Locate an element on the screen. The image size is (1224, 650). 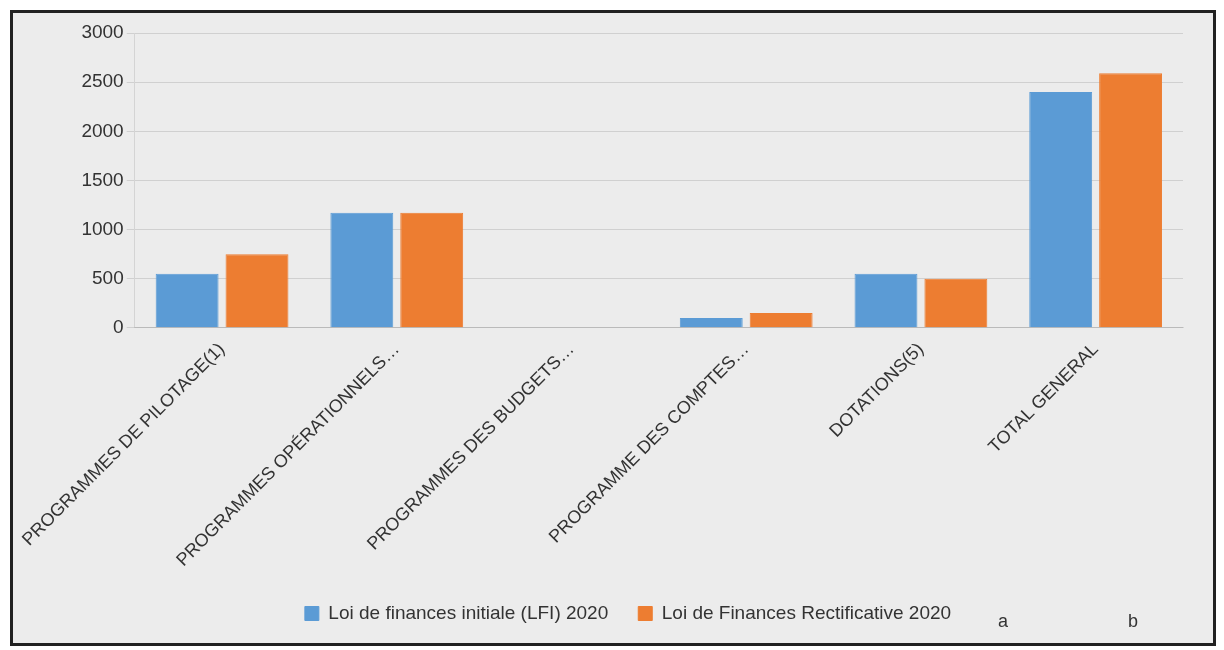
text: b is located at coordinates (1133, 621).